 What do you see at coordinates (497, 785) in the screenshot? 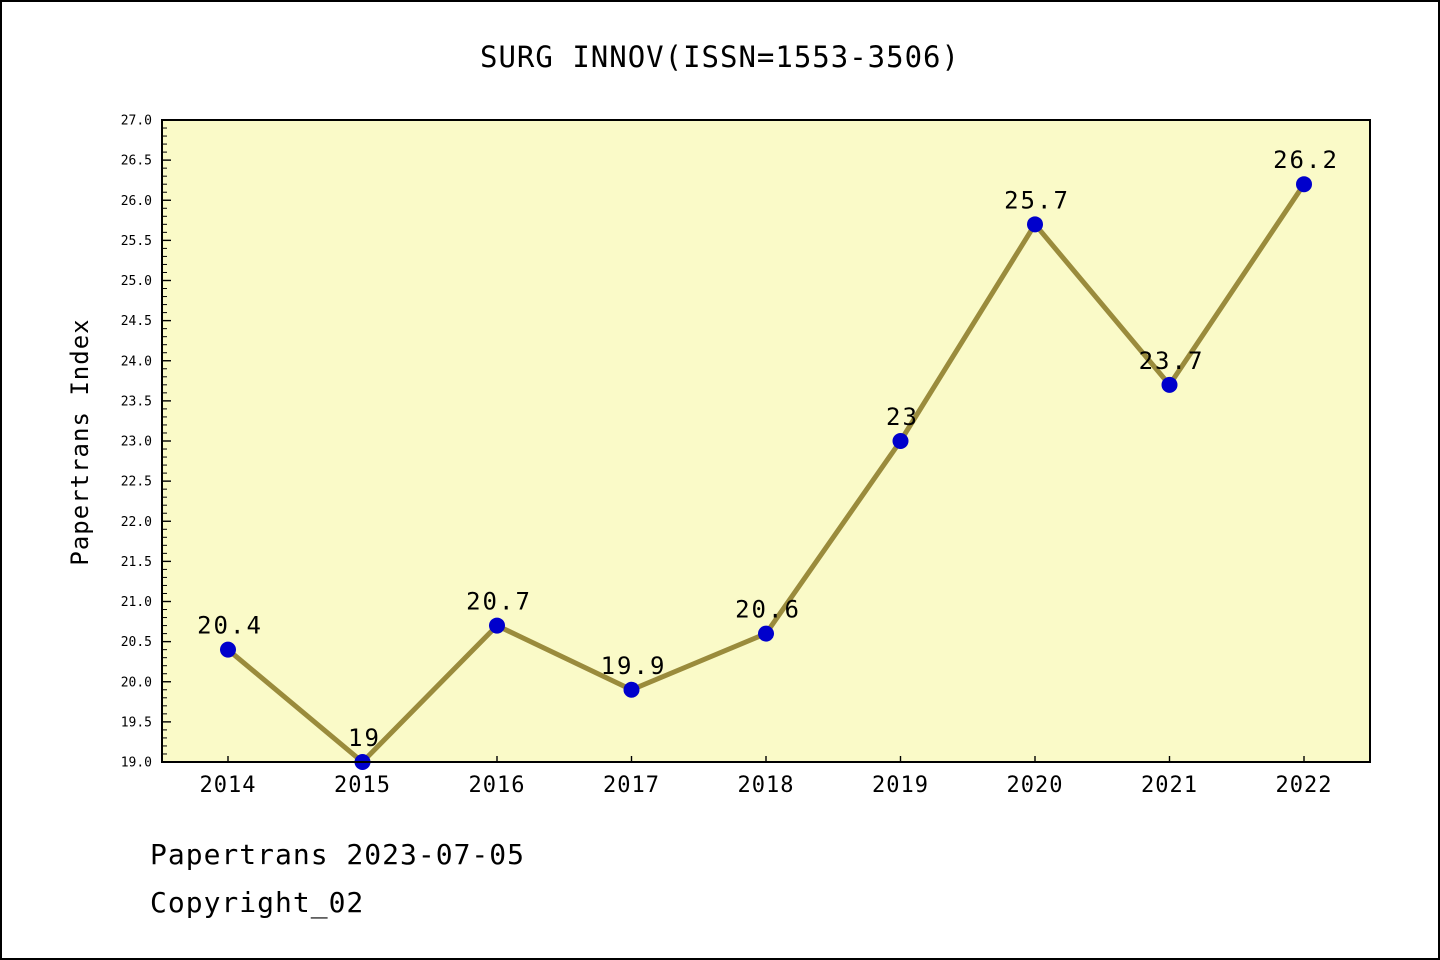
I see `x-tick-label: 2016` at bounding box center [497, 785].